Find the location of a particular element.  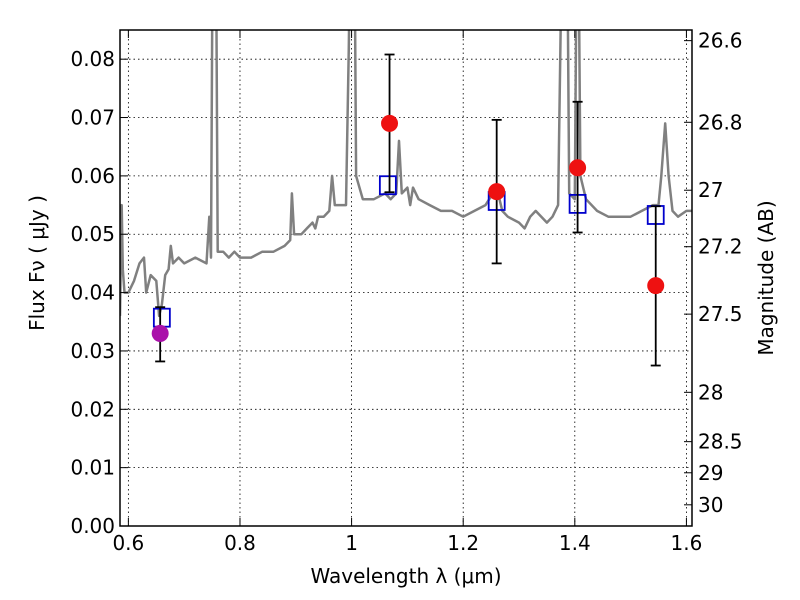

y-tick-label: 0.04 is located at coordinates (92, 293).